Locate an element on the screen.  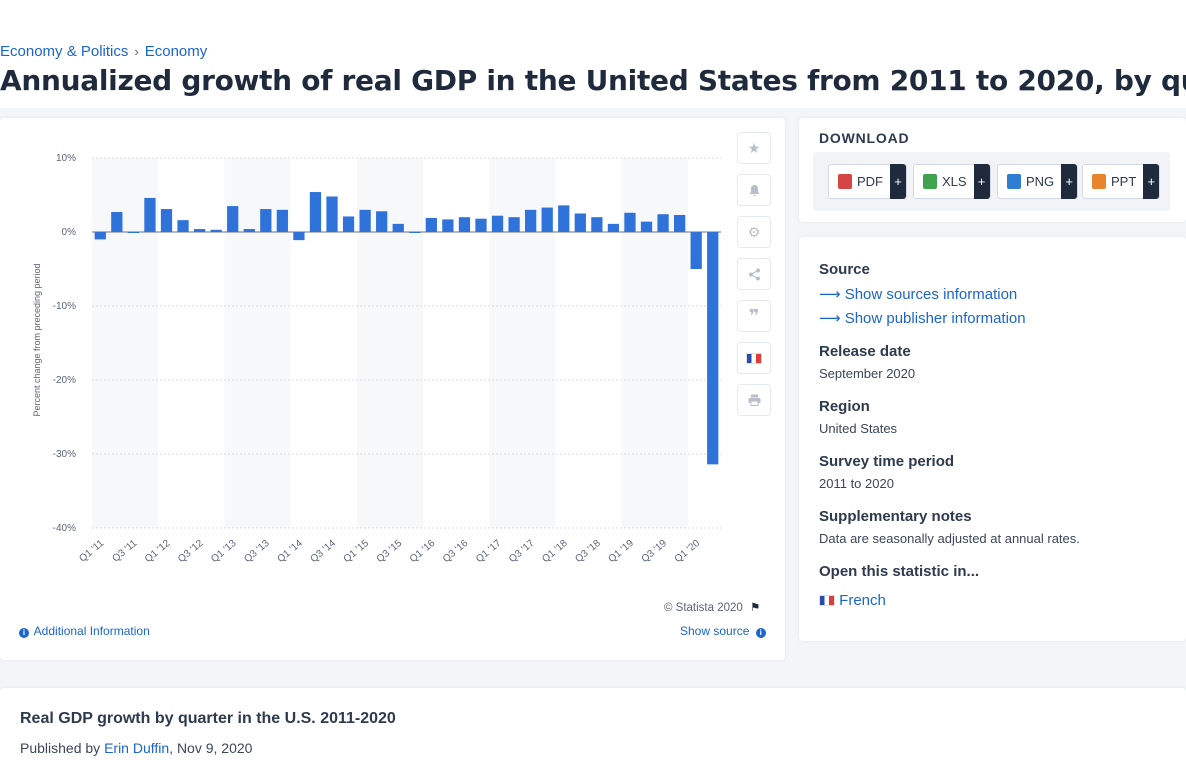
download-xls-button: XLS + is located at coordinates (952, 181).